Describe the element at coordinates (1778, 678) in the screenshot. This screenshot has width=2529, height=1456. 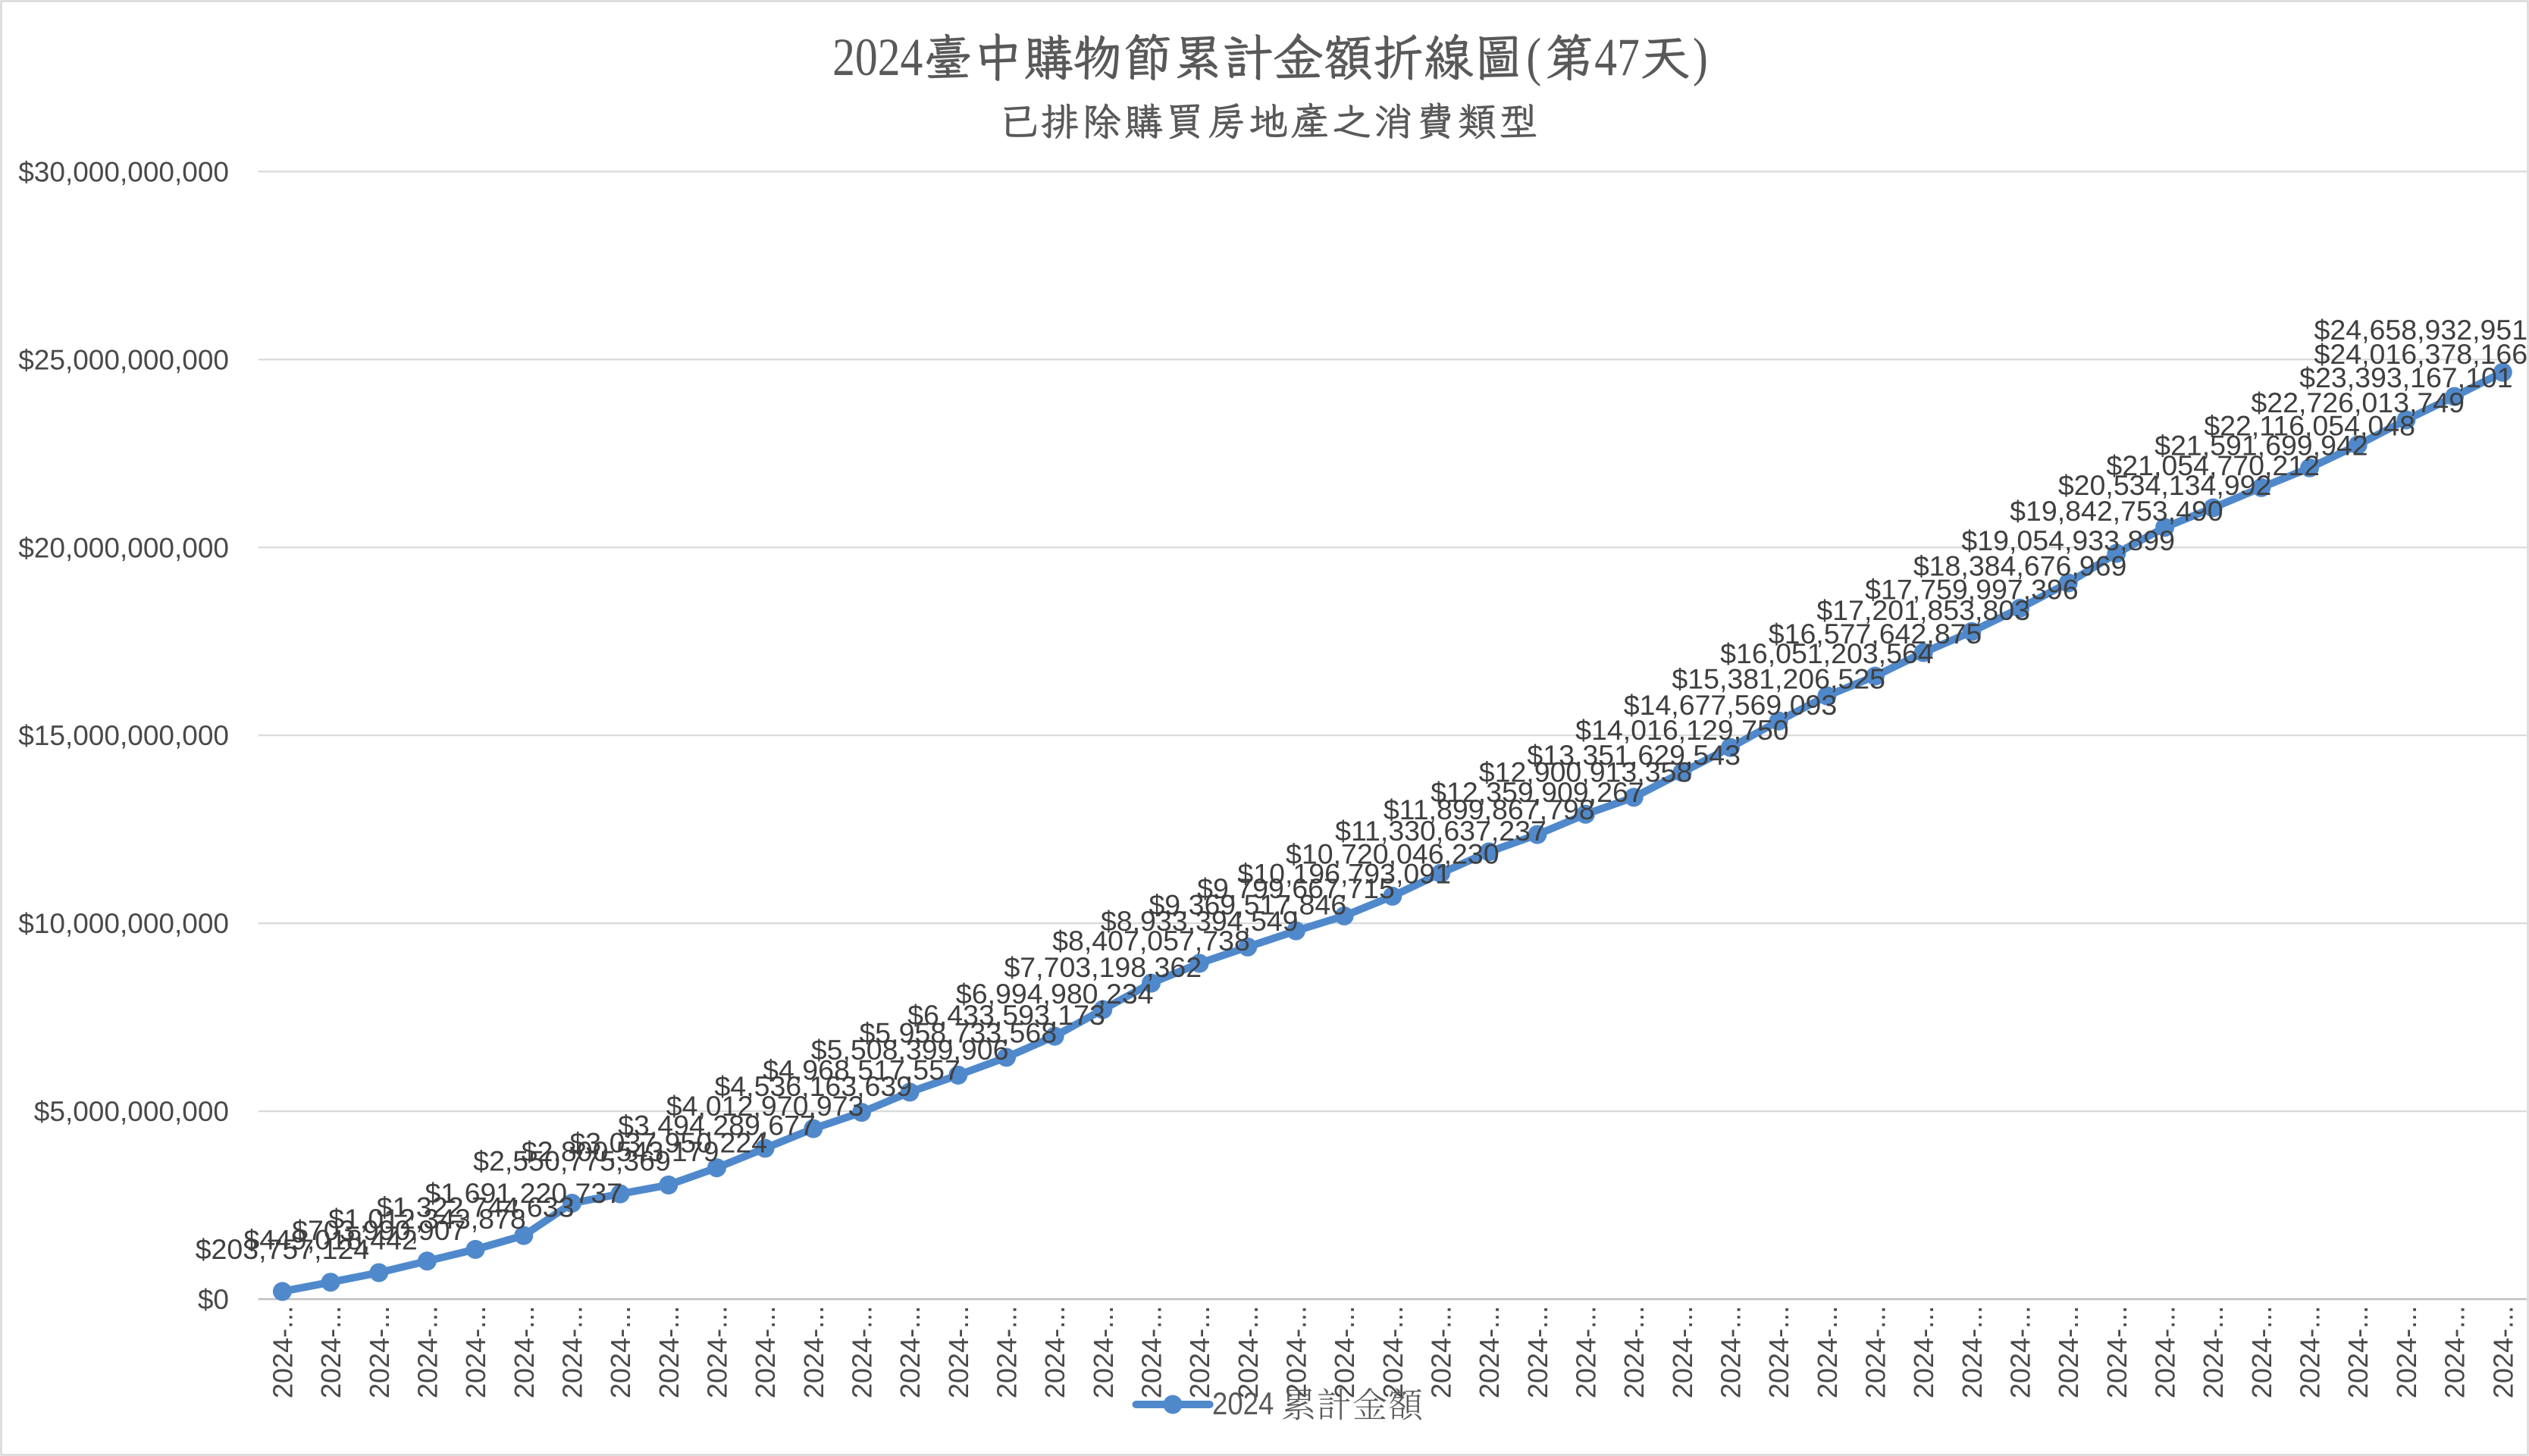
I see `svg-text: $15,381,206,525` at that location.